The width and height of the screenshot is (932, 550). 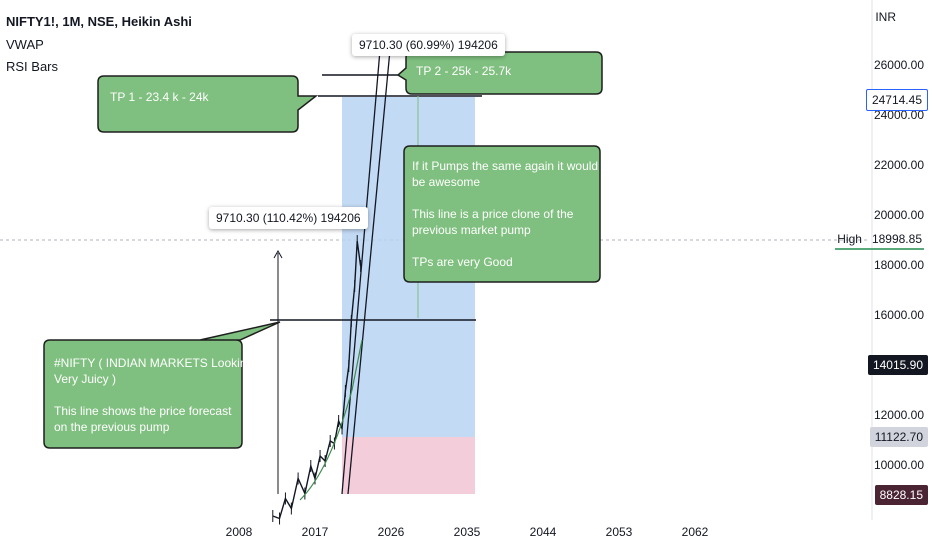 What do you see at coordinates (898, 115) in the screenshot?
I see `price-tick: 24000.00` at bounding box center [898, 115].